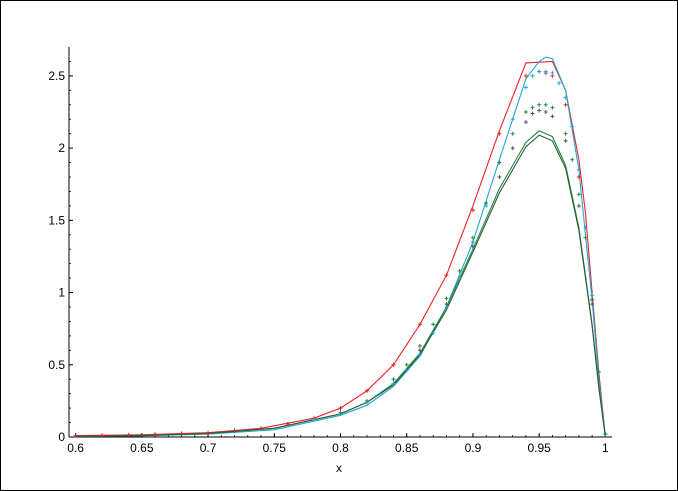  What do you see at coordinates (605, 448) in the screenshot?
I see `x-tick-label: 1` at bounding box center [605, 448].